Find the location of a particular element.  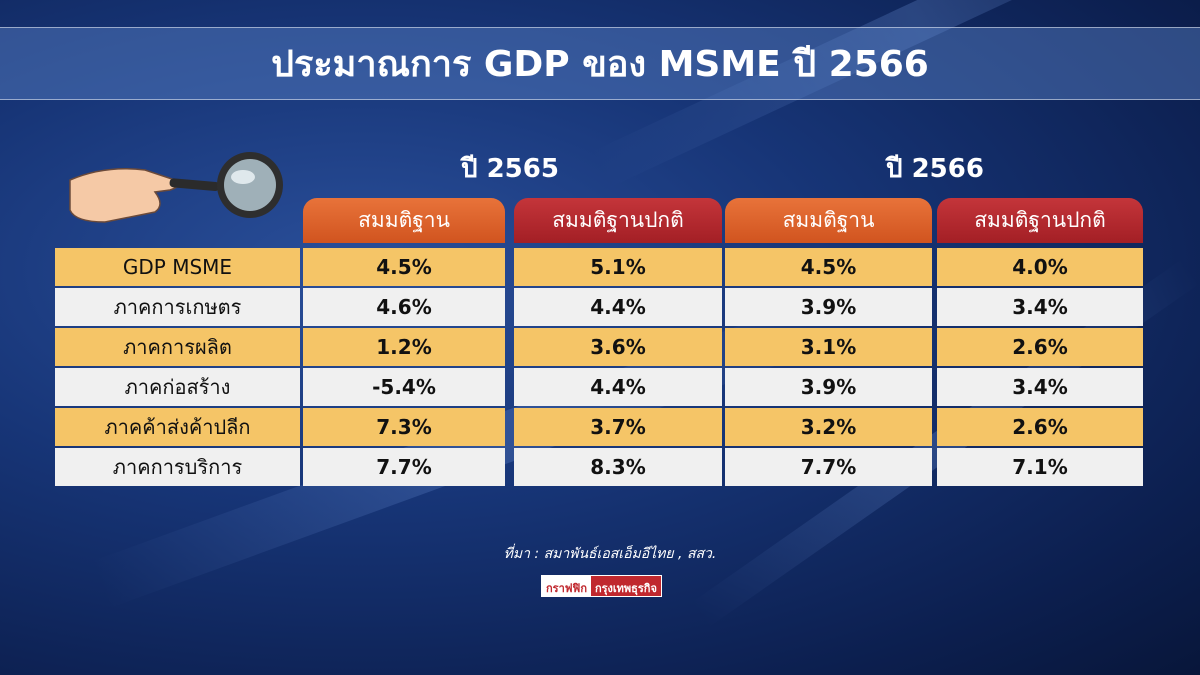

value-cell: 7.3% is located at coordinates (404, 427).